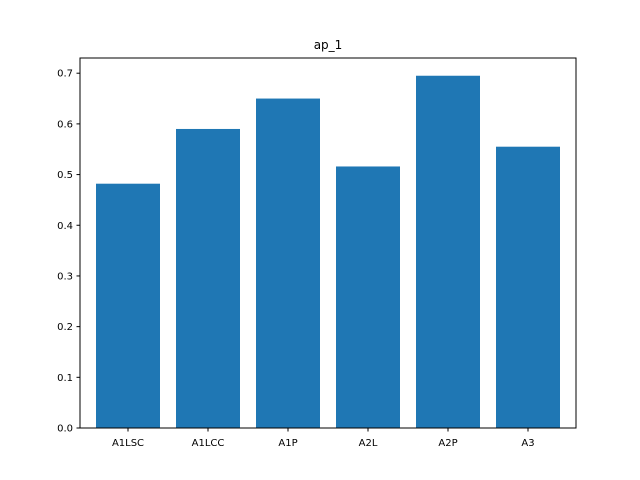  What do you see at coordinates (368, 443) in the screenshot?
I see `x-tick-label: A2L` at bounding box center [368, 443].